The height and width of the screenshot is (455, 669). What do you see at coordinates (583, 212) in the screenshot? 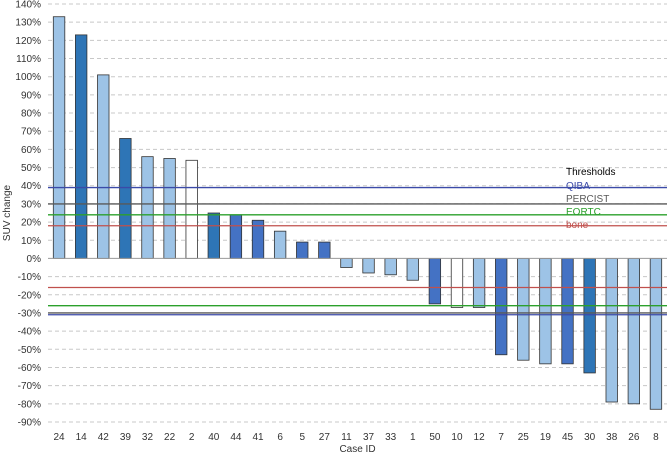
I see `legend-item-eortc: EORTC` at bounding box center [583, 212].